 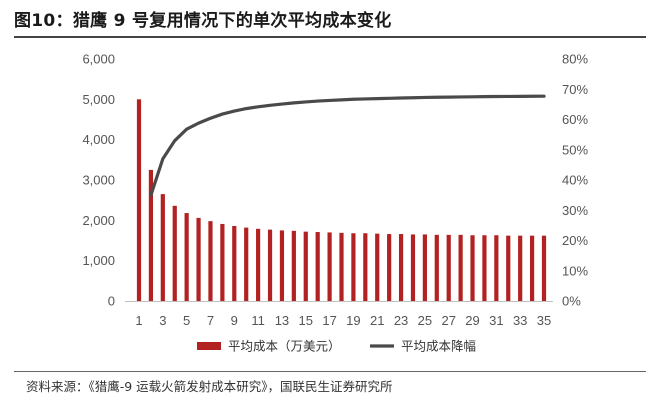 I want to click on y-left-tick-label: 0, so click(x=111, y=301).